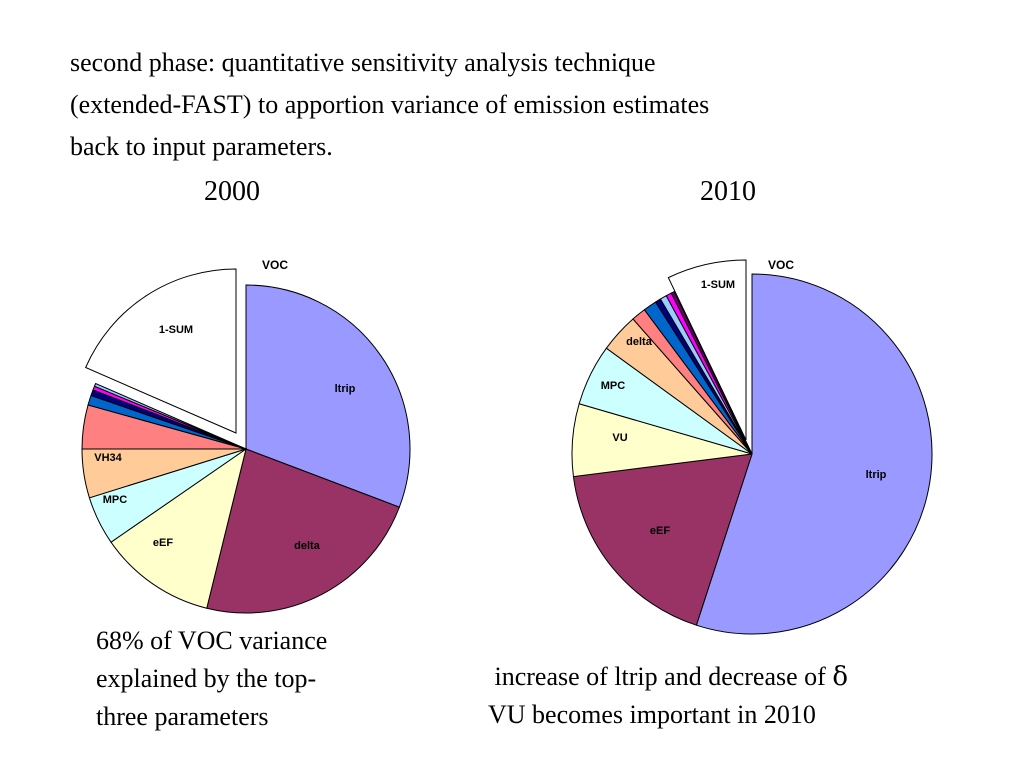 Image resolution: width=1024 pixels, height=768 pixels. I want to click on note-right-line-1: increase of ltrip and decrease of δ, so click(668, 677).